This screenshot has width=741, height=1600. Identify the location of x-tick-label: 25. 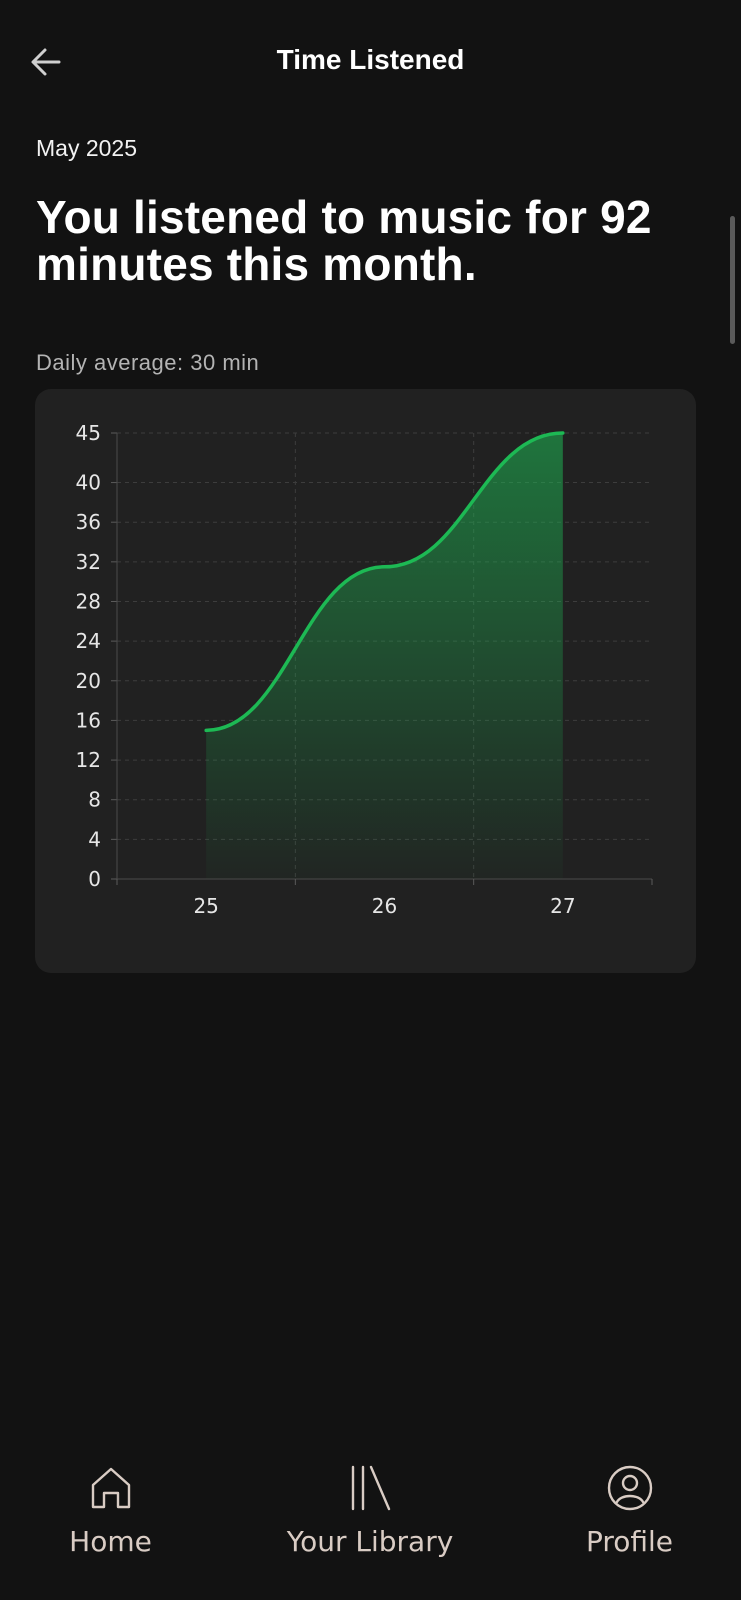
(205, 906).